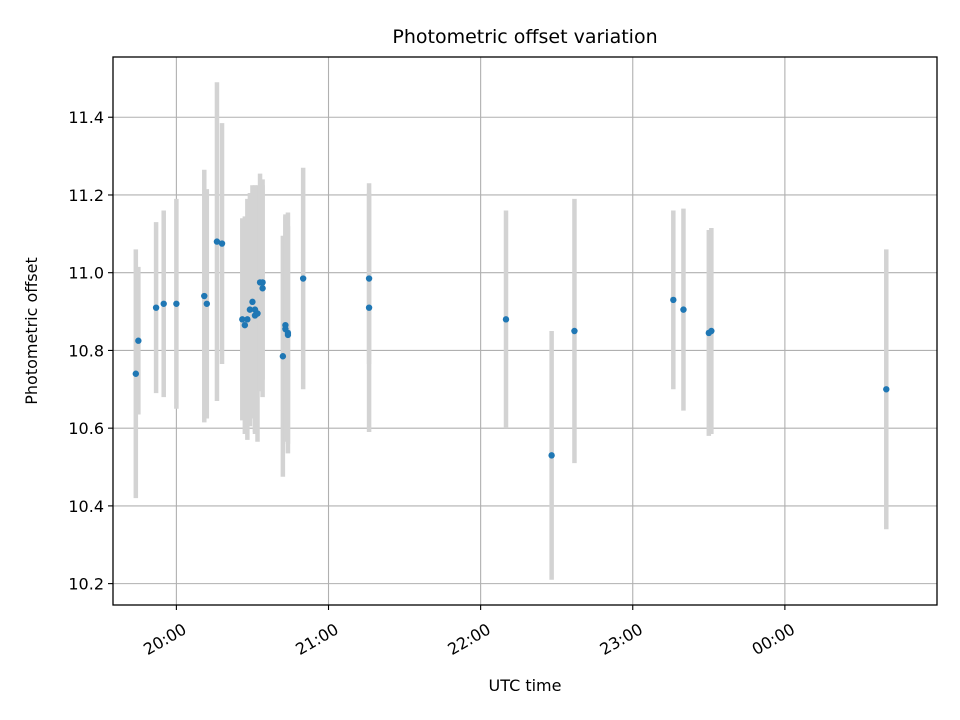  What do you see at coordinates (86, 428) in the screenshot?
I see `y-tick-label: 10.6` at bounding box center [86, 428].